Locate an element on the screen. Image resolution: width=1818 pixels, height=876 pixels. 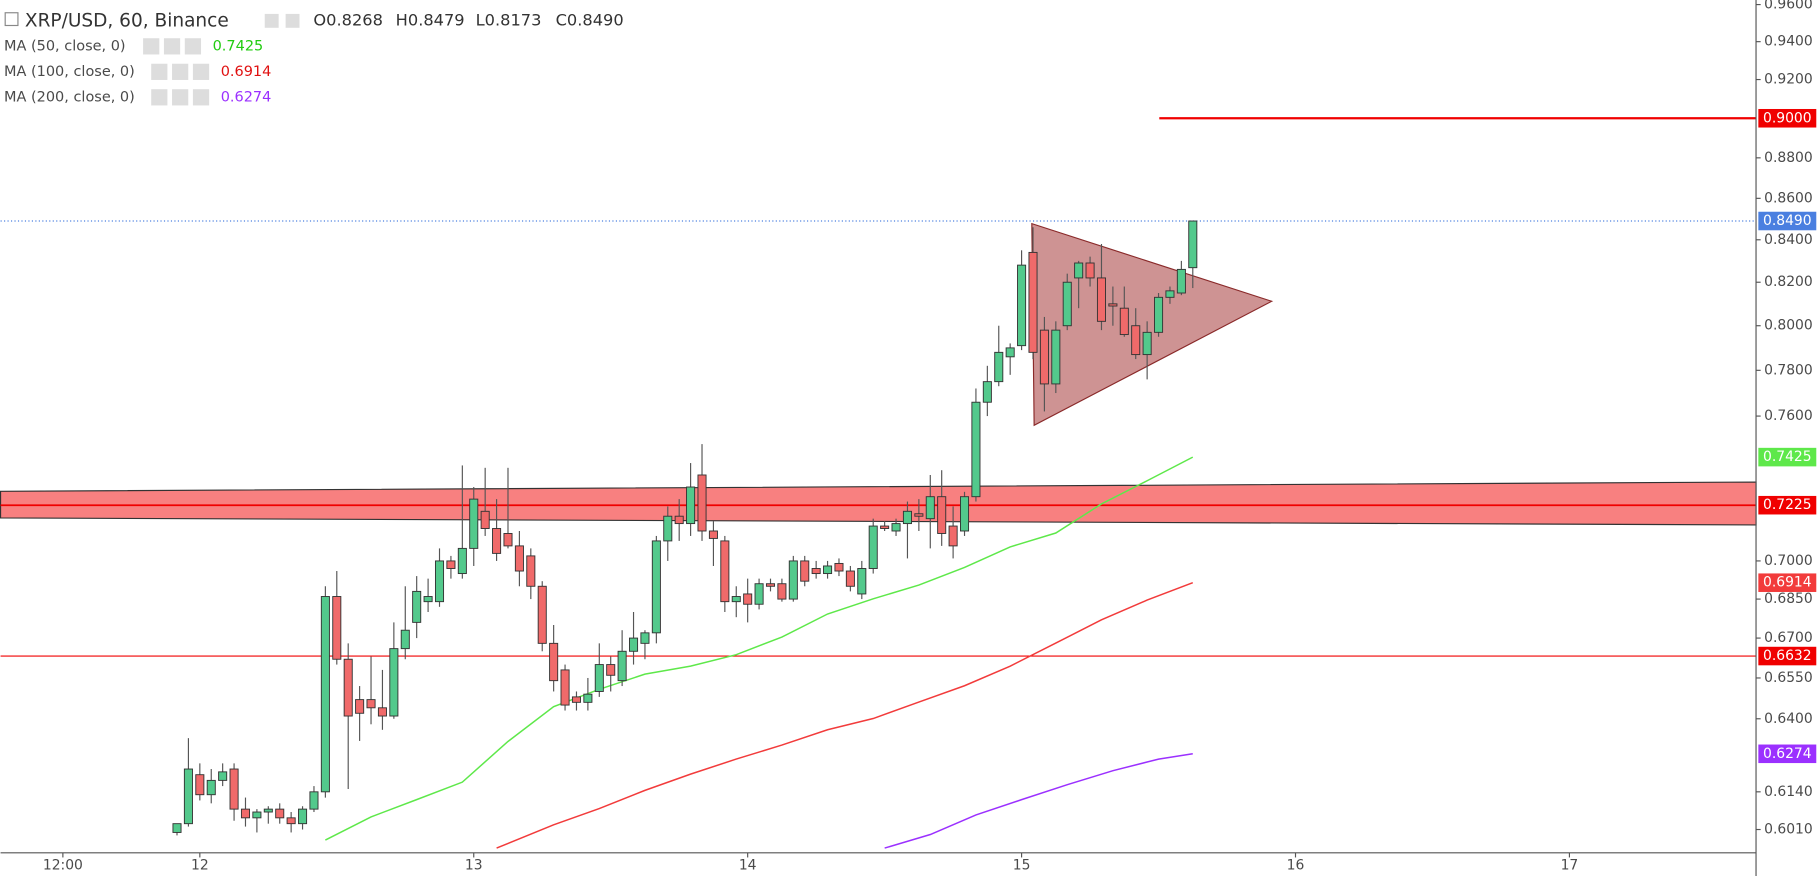
price-tag-label: 0.7225 is located at coordinates (1787, 505).